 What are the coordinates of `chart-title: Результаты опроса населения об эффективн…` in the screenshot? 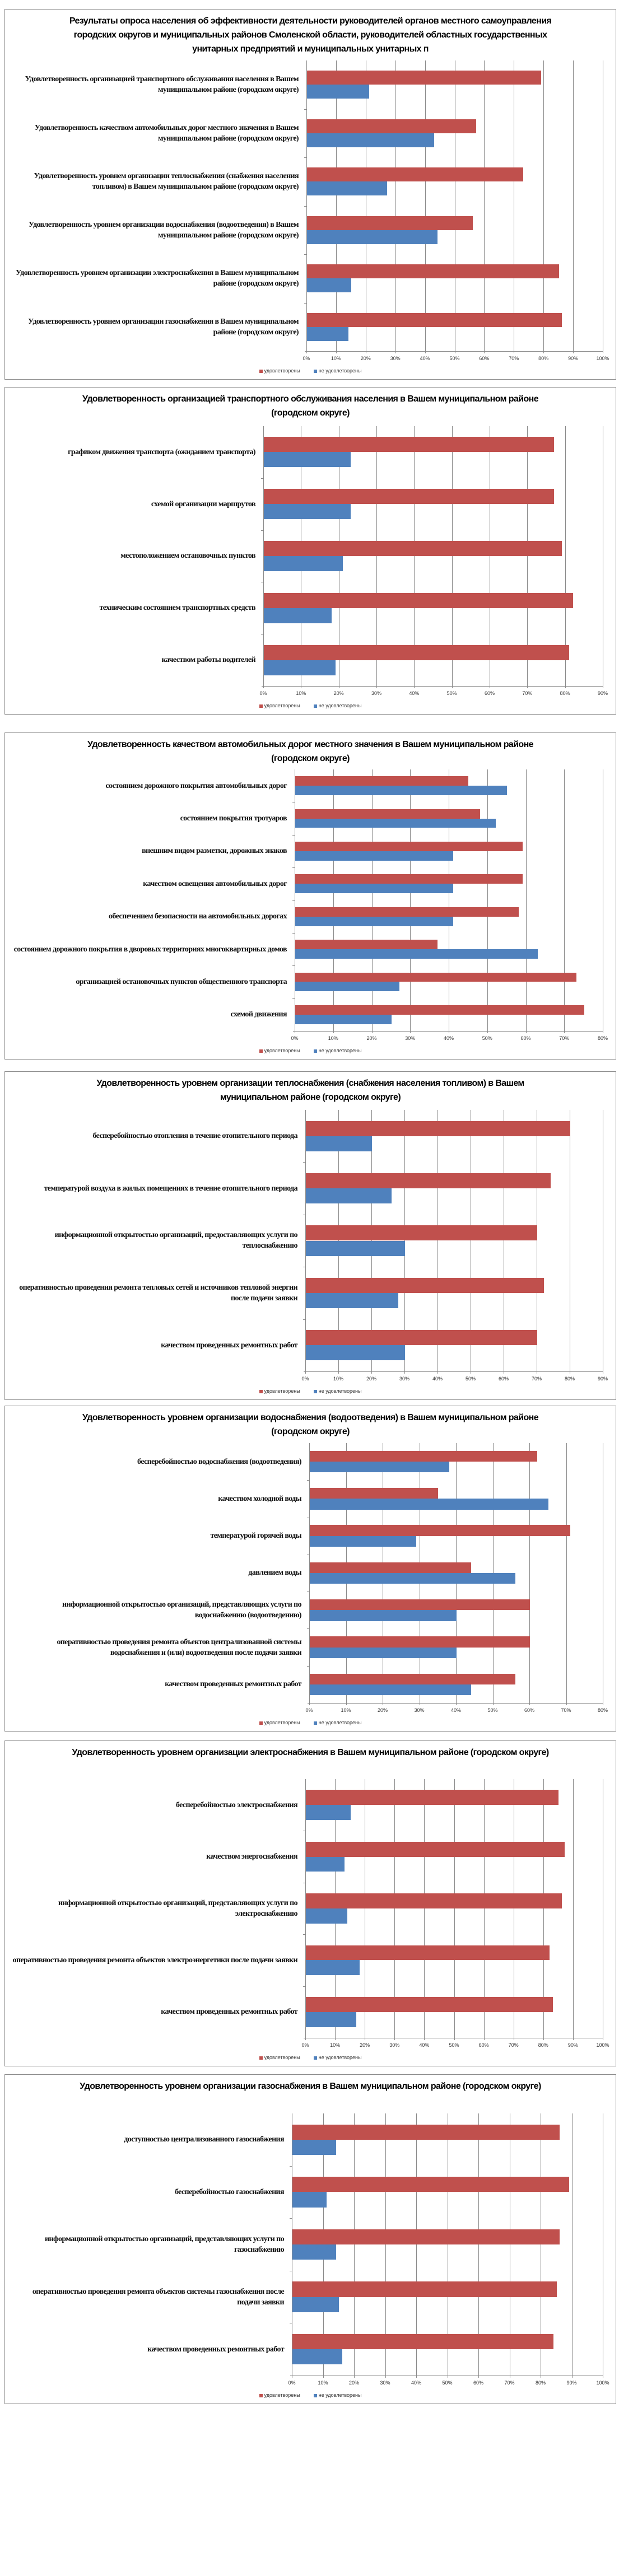 It's located at (310, 35).